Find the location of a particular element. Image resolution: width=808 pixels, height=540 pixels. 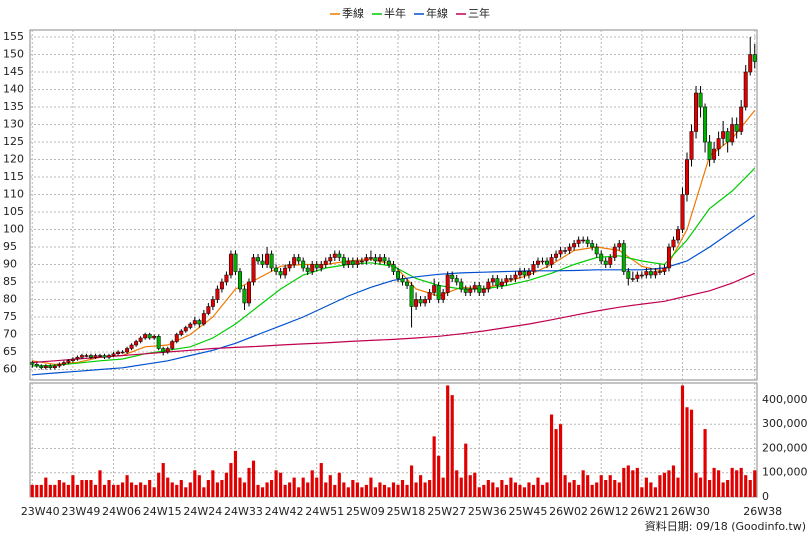

x-tick-label: 25W09 is located at coordinates (365, 511).